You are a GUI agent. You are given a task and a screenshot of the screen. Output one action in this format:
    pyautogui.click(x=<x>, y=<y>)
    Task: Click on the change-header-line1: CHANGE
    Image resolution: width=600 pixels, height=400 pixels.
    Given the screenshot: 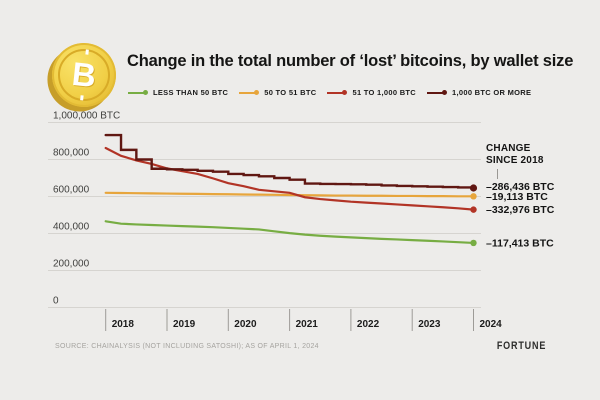 What is the action you would take?
    pyautogui.click(x=508, y=148)
    